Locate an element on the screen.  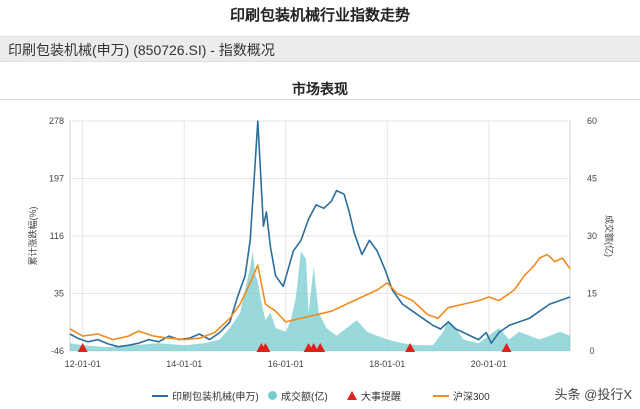
y-right-tick-label: 60 is located at coordinates (592, 121).